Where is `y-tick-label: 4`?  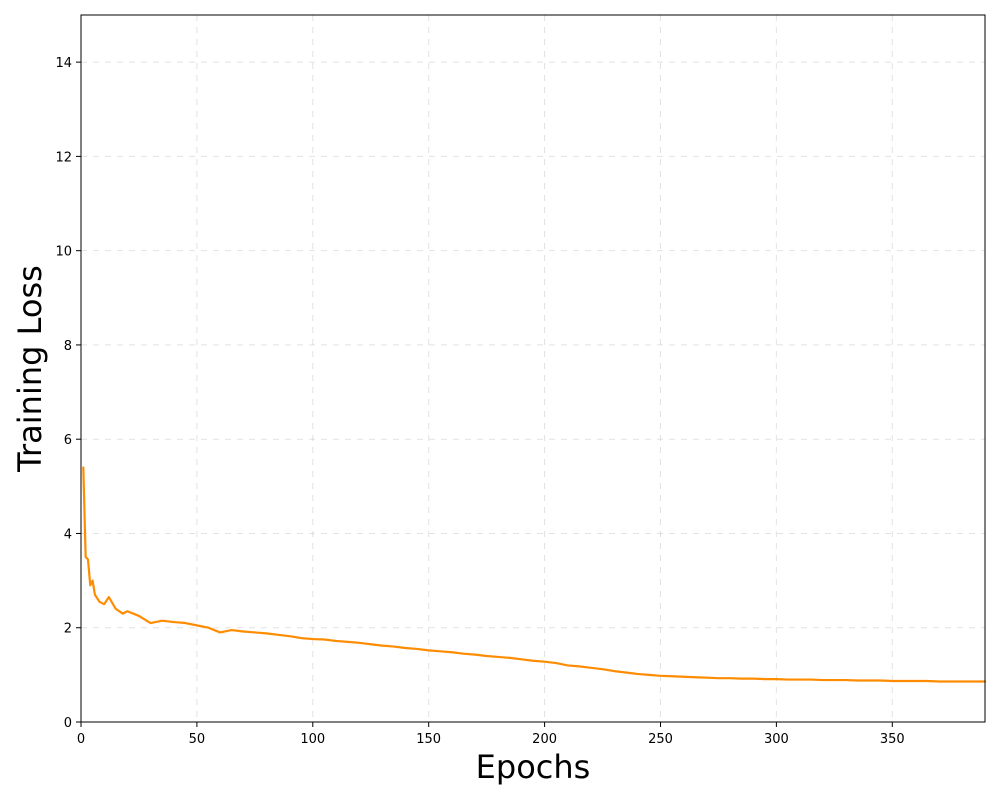 y-tick-label: 4 is located at coordinates (68, 534).